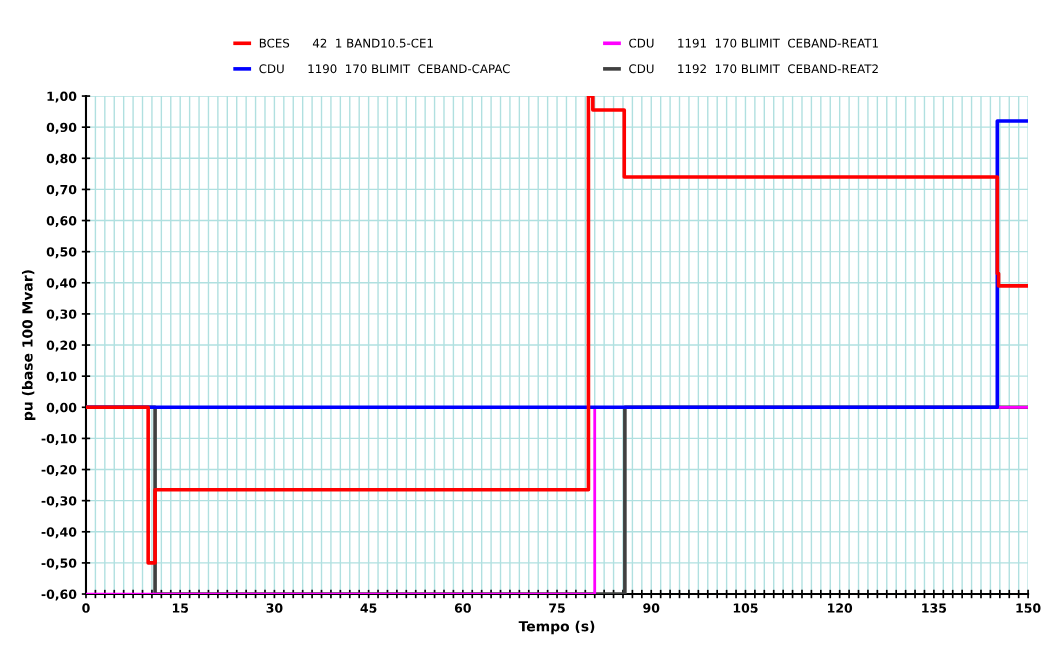 The width and height of the screenshot is (1041, 649). What do you see at coordinates (59, 502) in the screenshot?
I see `y-tick-label: -0,30` at bounding box center [59, 502].